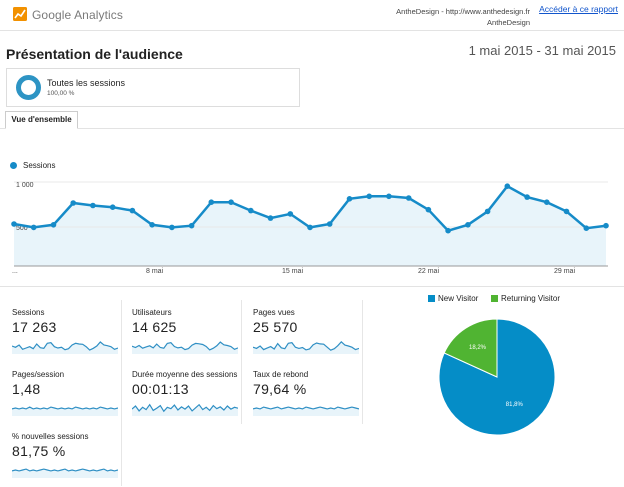 This screenshot has height=487, width=624. Describe the element at coordinates (77, 15) in the screenshot. I see `app-logo-text: Google Analytics` at that location.